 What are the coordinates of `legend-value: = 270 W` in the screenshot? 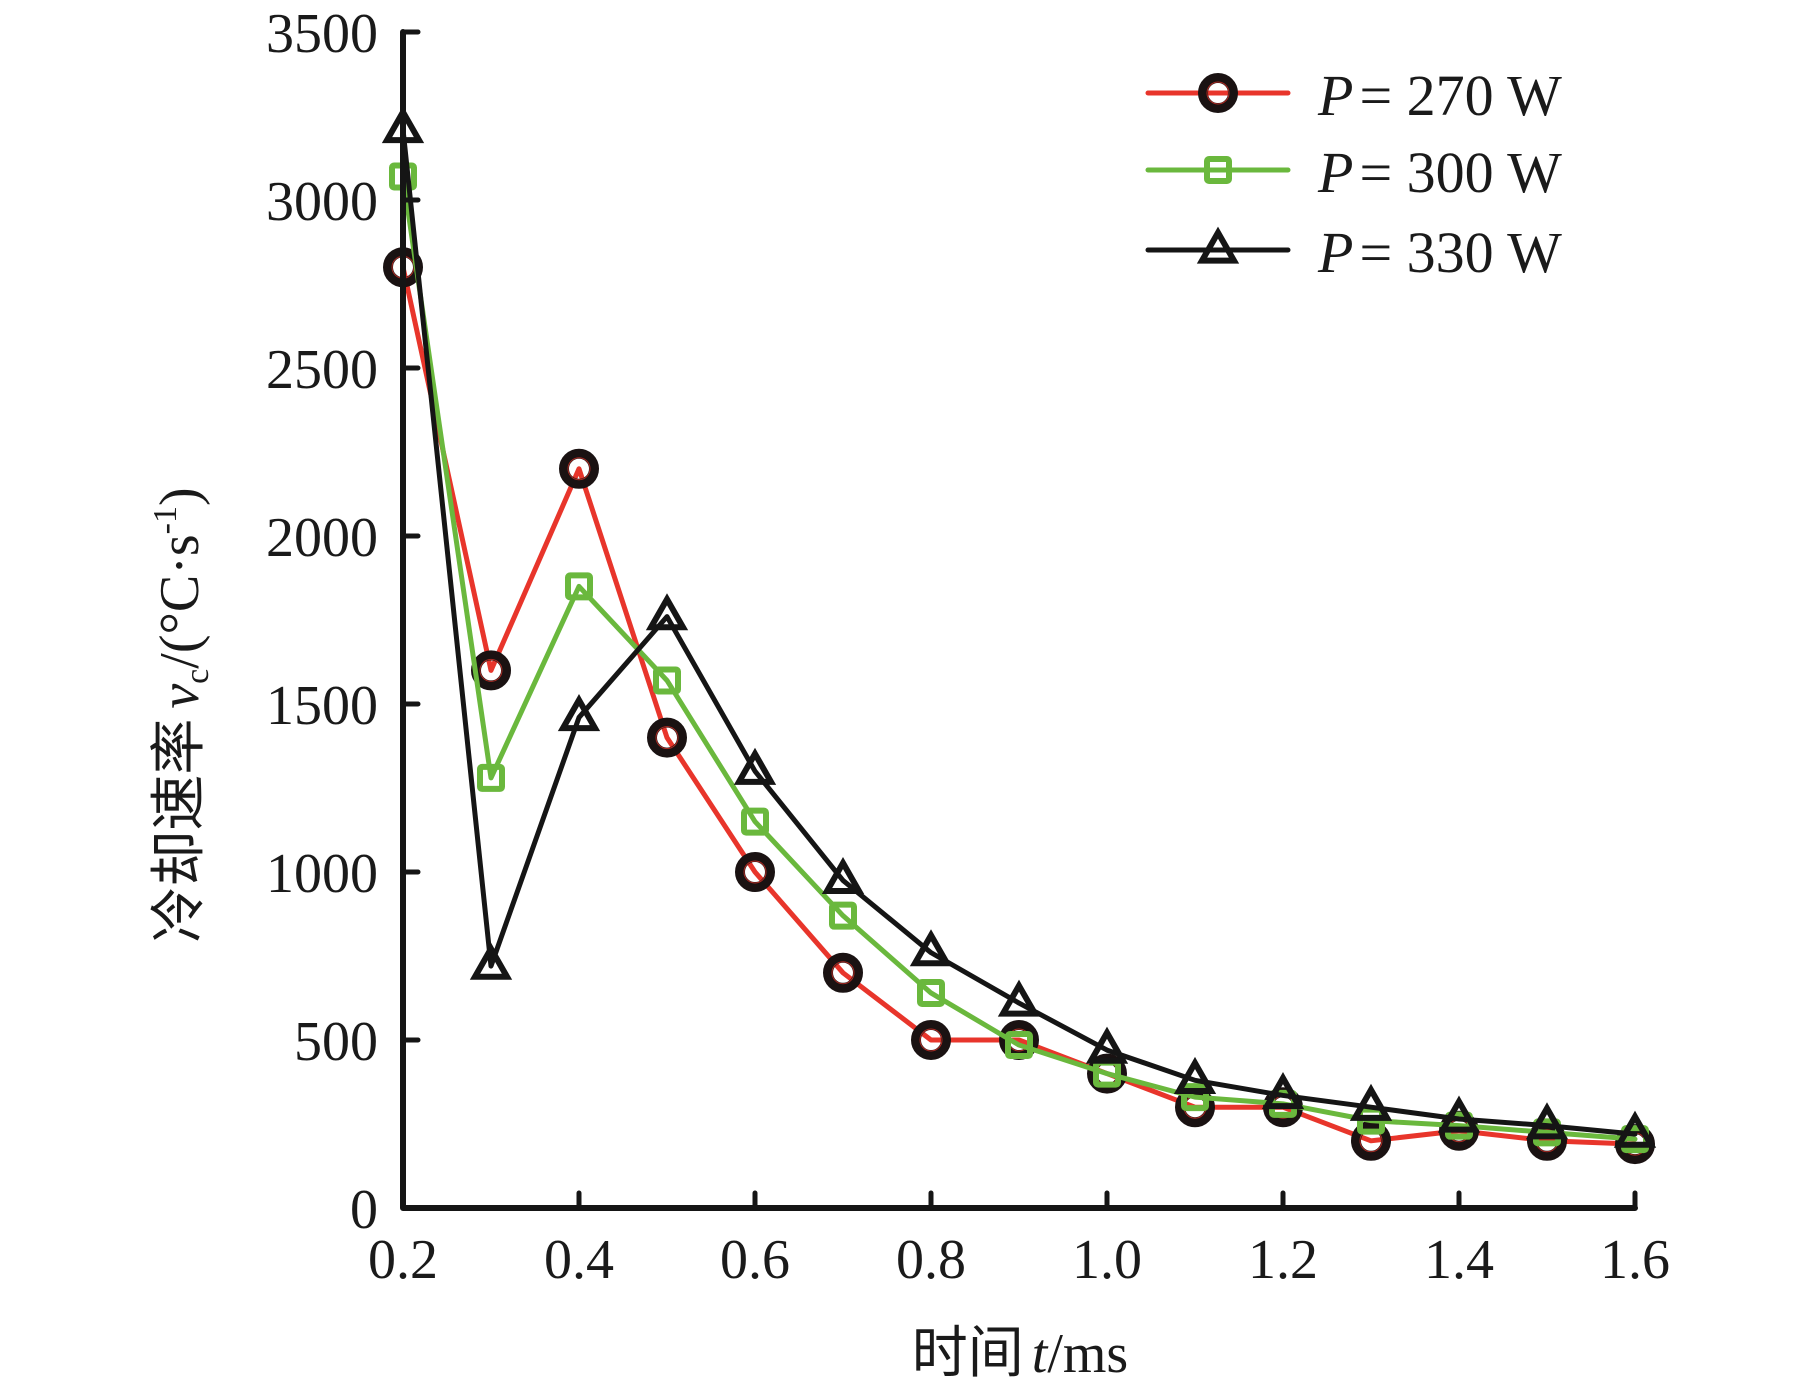 It's located at (1460, 95).